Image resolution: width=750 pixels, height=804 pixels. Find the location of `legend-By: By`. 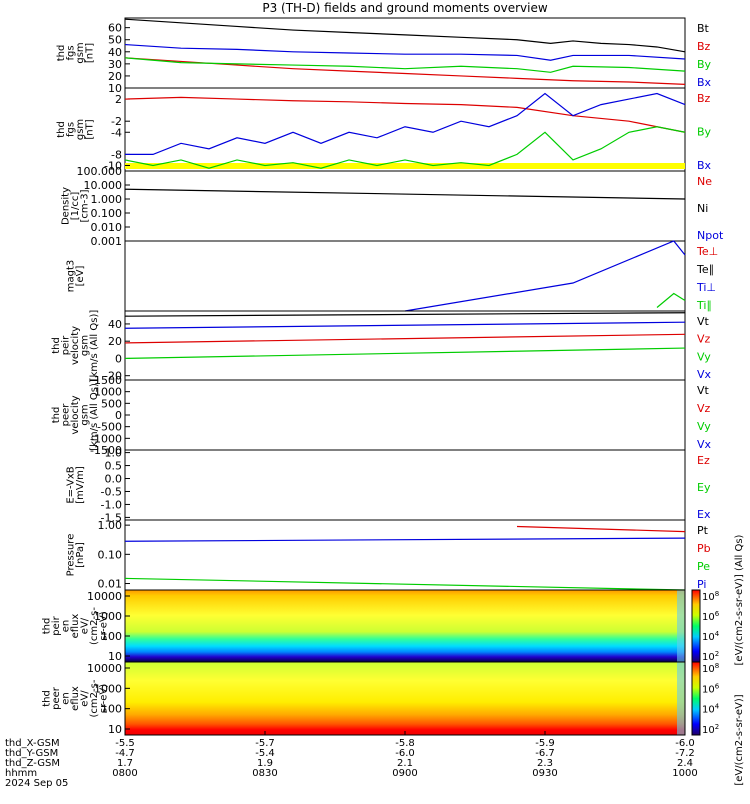

legend-By: By is located at coordinates (704, 132).